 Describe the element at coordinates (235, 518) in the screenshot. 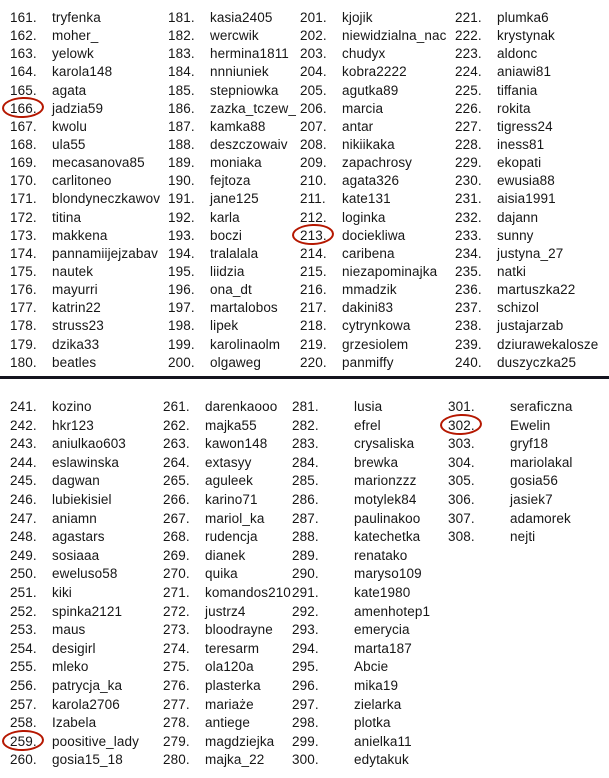

I see `item-username: mariol_ka` at that location.